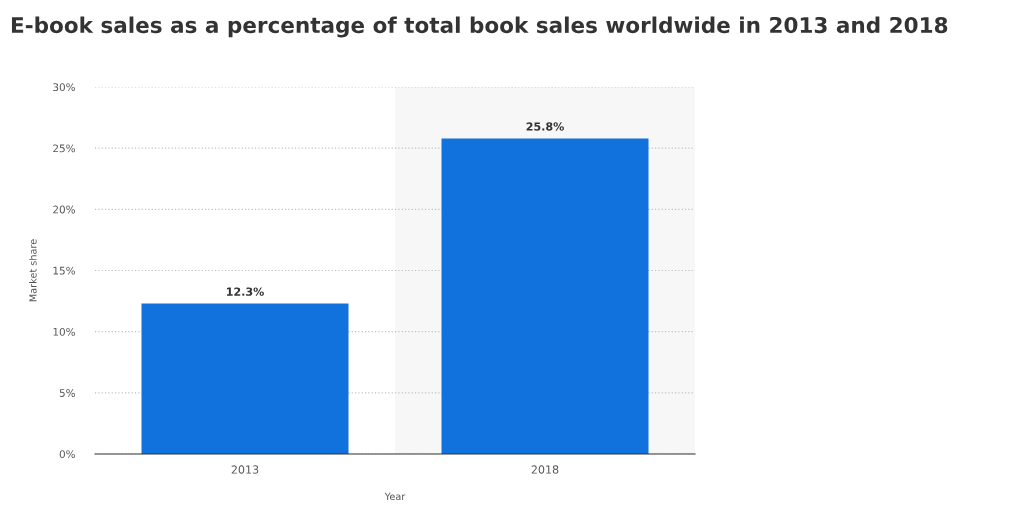  I want to click on y-tick-label: 20%, so click(64, 209).